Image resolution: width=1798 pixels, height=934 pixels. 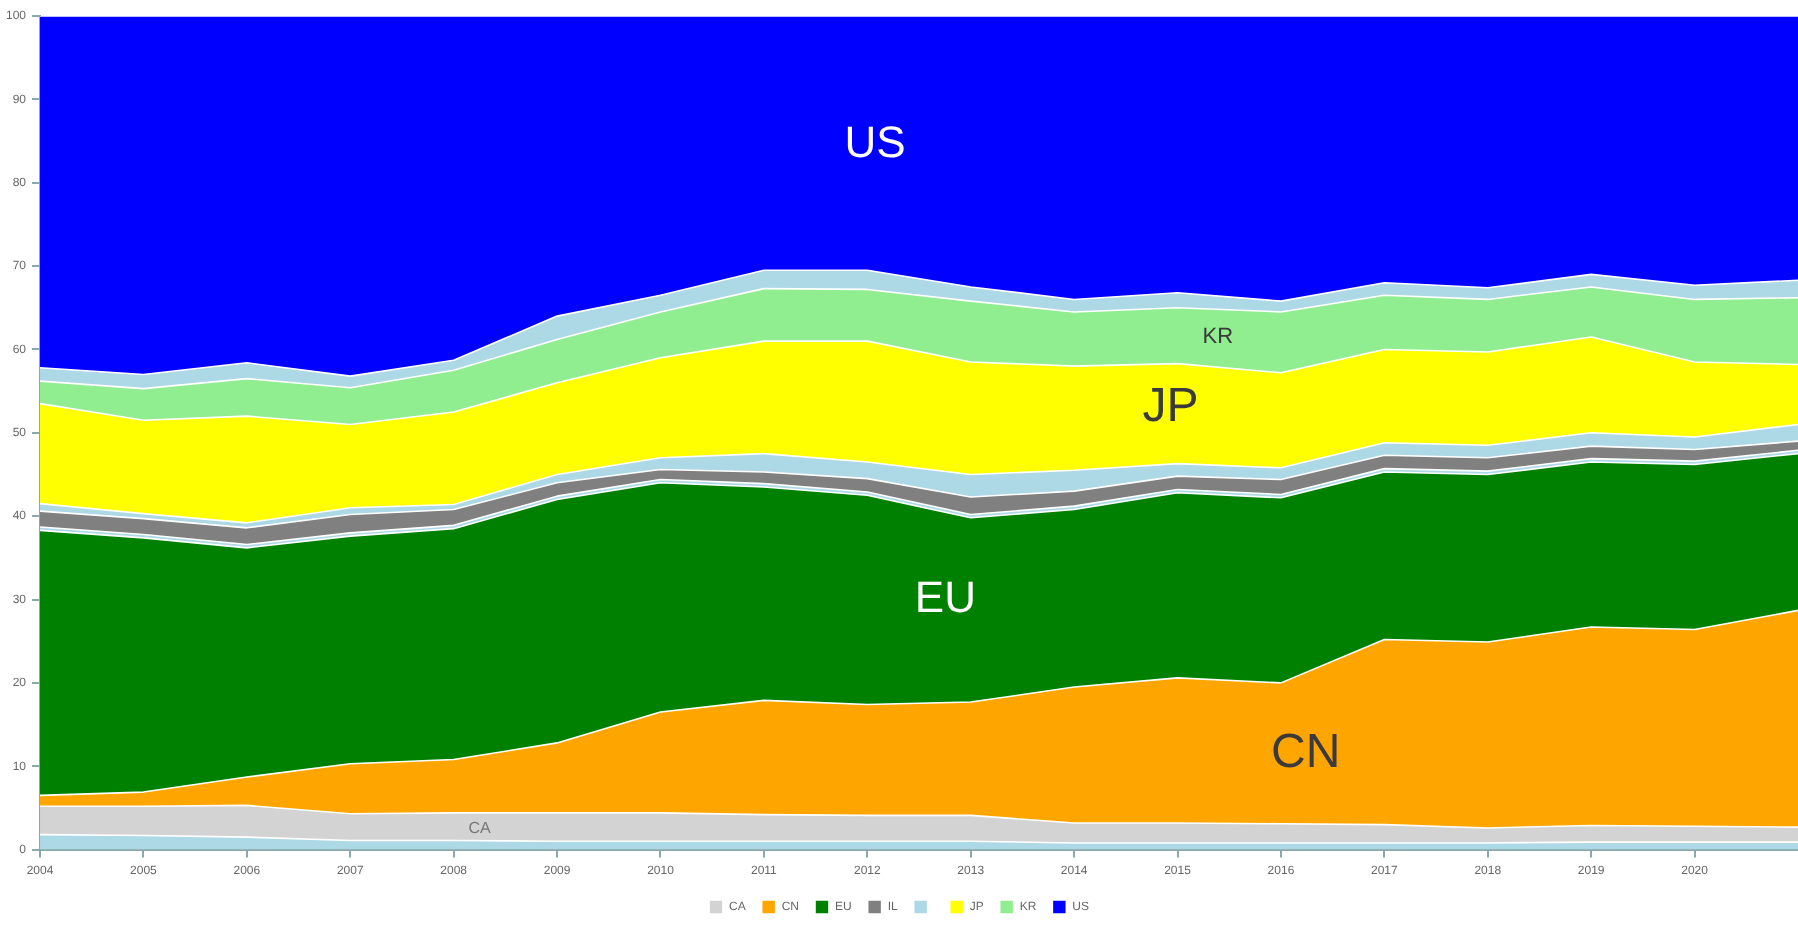 I want to click on annotation: KR, so click(x=1218, y=337).